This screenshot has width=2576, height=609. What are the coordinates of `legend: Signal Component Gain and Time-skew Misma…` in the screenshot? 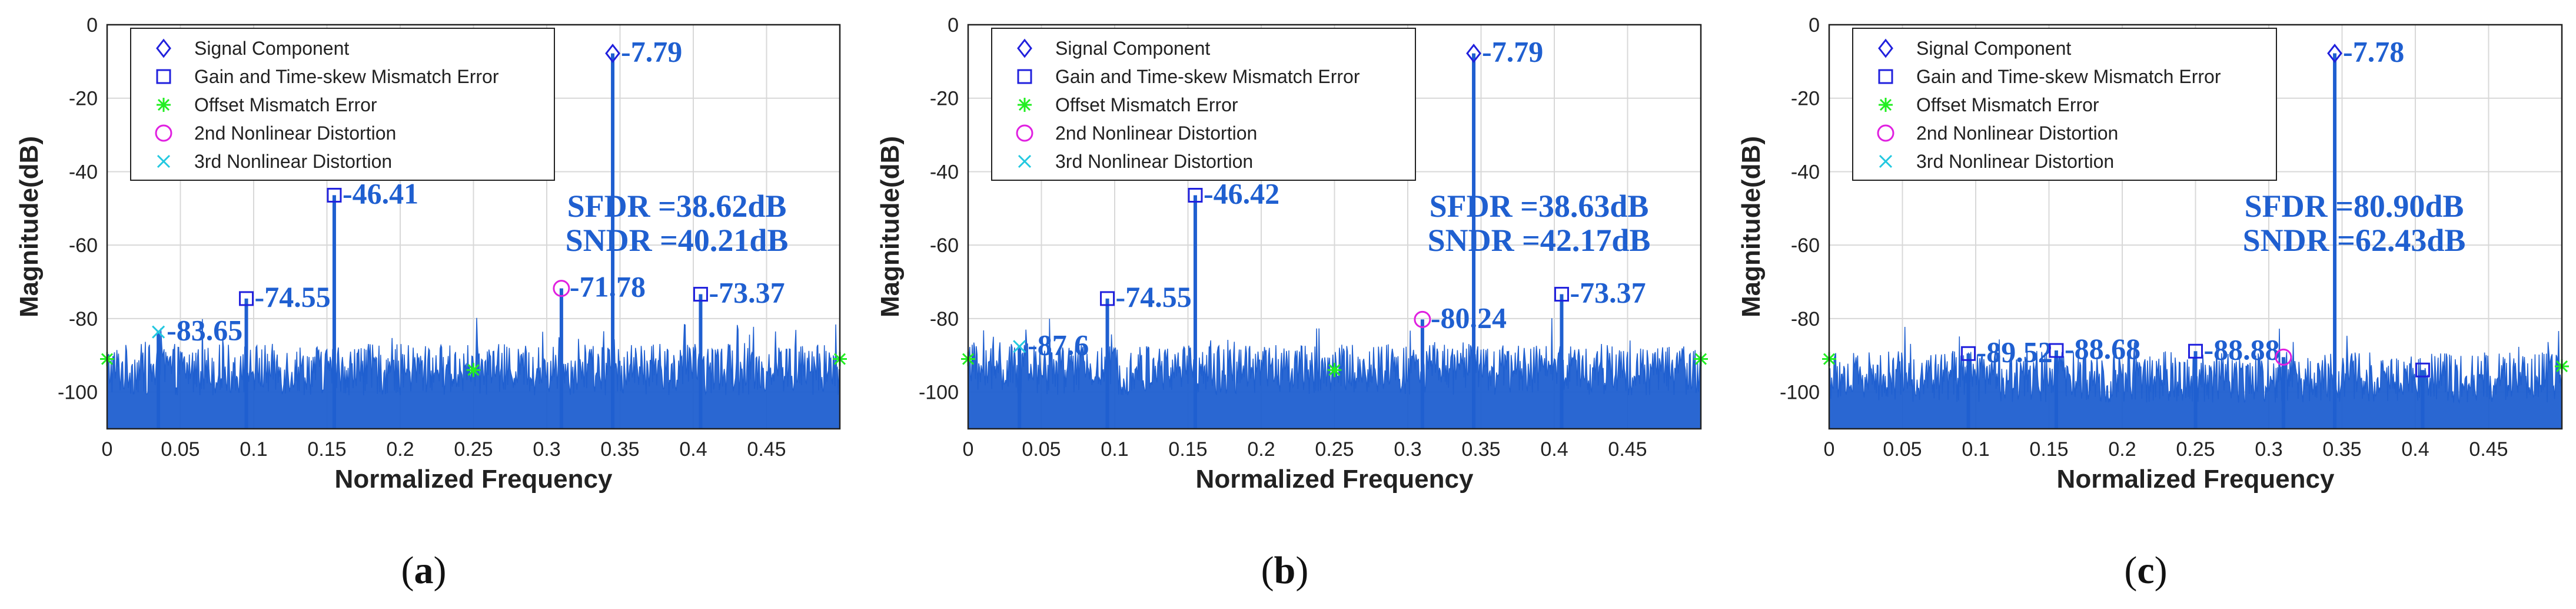 It's located at (1203, 104).